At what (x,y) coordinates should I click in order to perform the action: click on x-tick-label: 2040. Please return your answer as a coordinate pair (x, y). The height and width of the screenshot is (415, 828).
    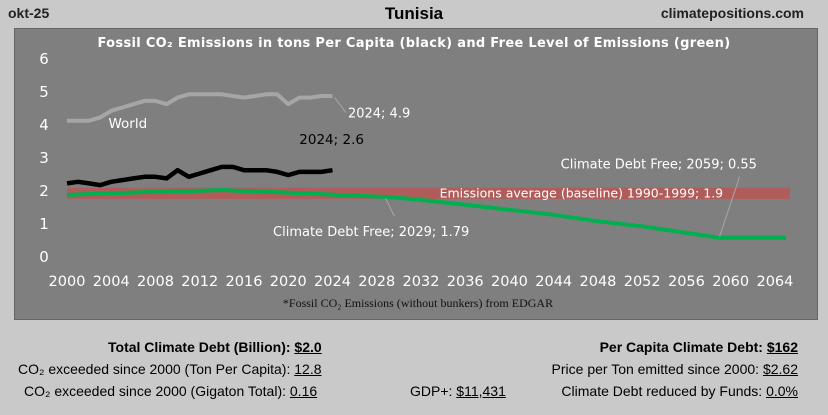
    Looking at the image, I should click on (509, 282).